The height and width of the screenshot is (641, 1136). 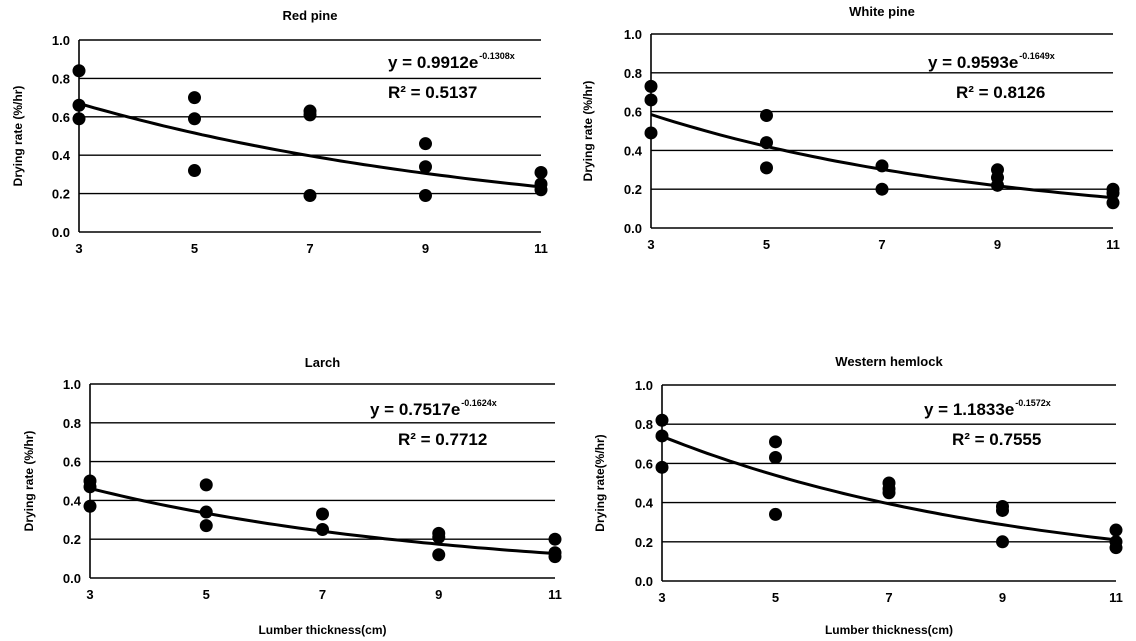 What do you see at coordinates (310, 15) in the screenshot?
I see `chart-title: Red pine` at bounding box center [310, 15].